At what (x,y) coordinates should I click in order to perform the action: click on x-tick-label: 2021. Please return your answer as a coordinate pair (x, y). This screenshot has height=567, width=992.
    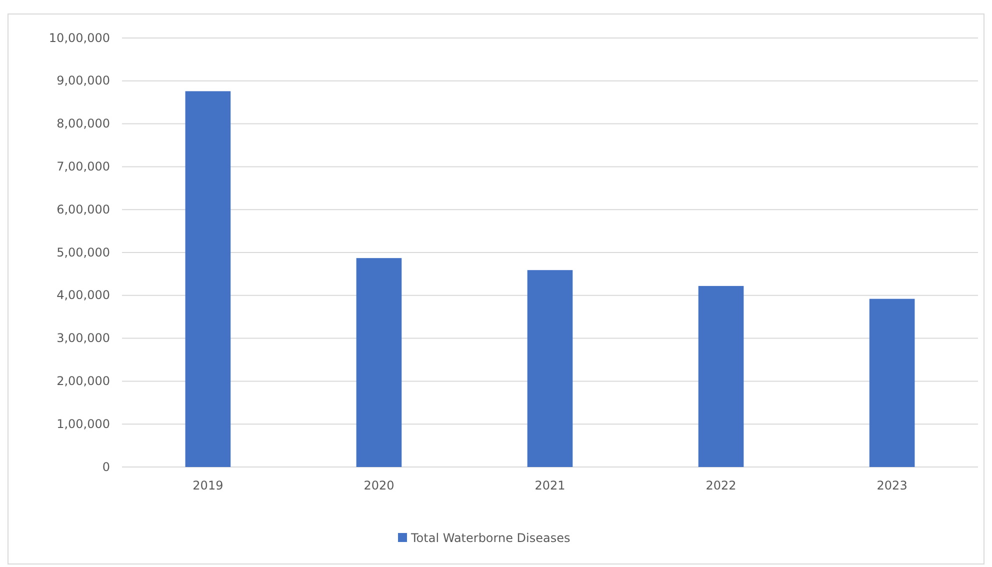
    Looking at the image, I should click on (550, 485).